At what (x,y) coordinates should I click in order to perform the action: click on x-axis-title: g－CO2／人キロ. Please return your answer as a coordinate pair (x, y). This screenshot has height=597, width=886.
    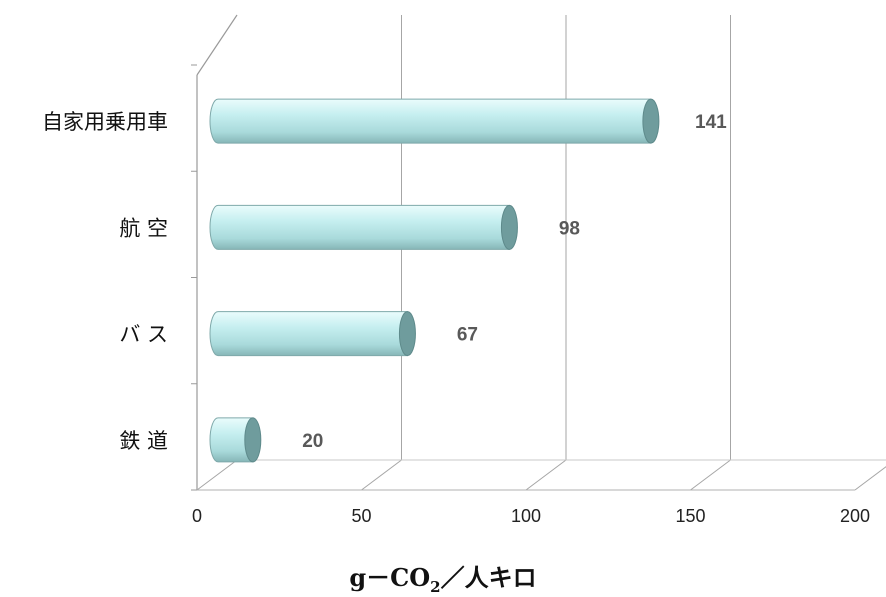
    Looking at the image, I should click on (443, 577).